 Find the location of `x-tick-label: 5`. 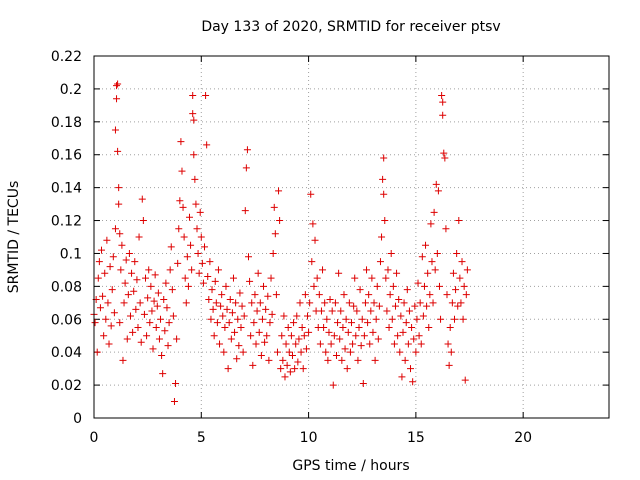

x-tick-label: 5 is located at coordinates (201, 438).